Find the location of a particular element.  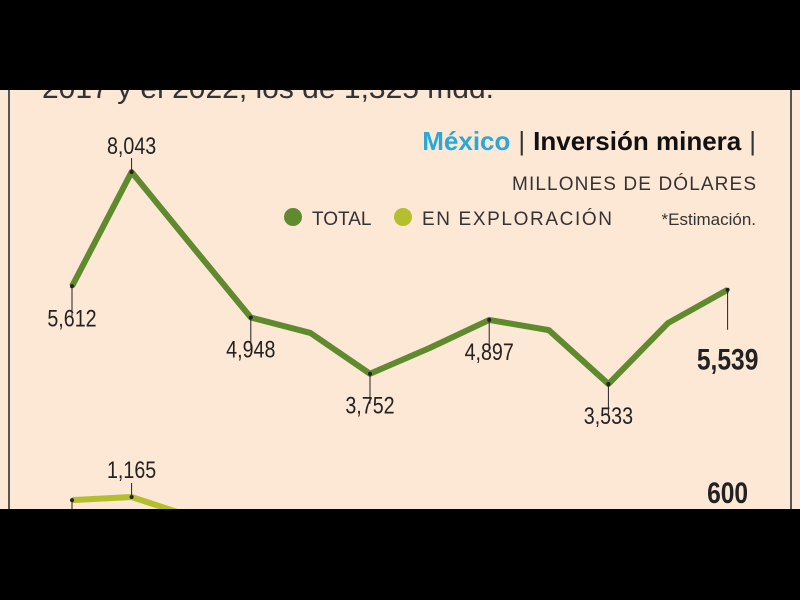

legend-total-label: TOTAL is located at coordinates (341, 219).